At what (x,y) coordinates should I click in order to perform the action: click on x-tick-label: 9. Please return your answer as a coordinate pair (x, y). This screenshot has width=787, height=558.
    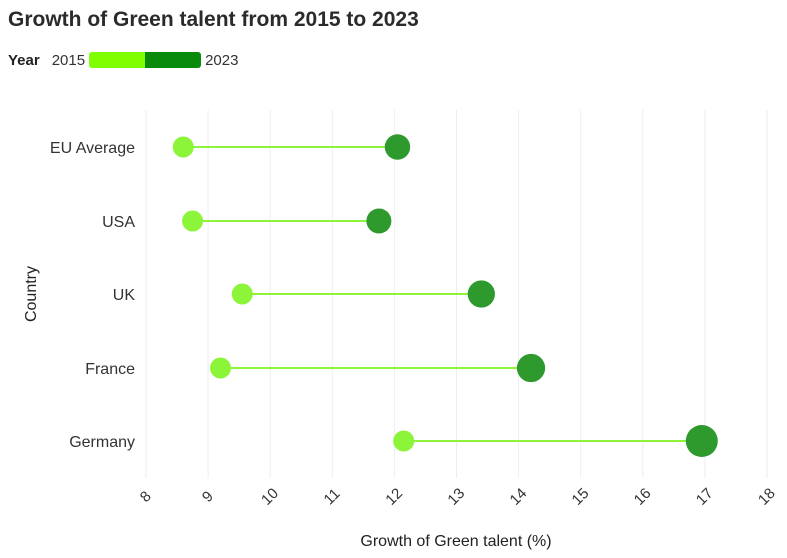
    Looking at the image, I should click on (208, 497).